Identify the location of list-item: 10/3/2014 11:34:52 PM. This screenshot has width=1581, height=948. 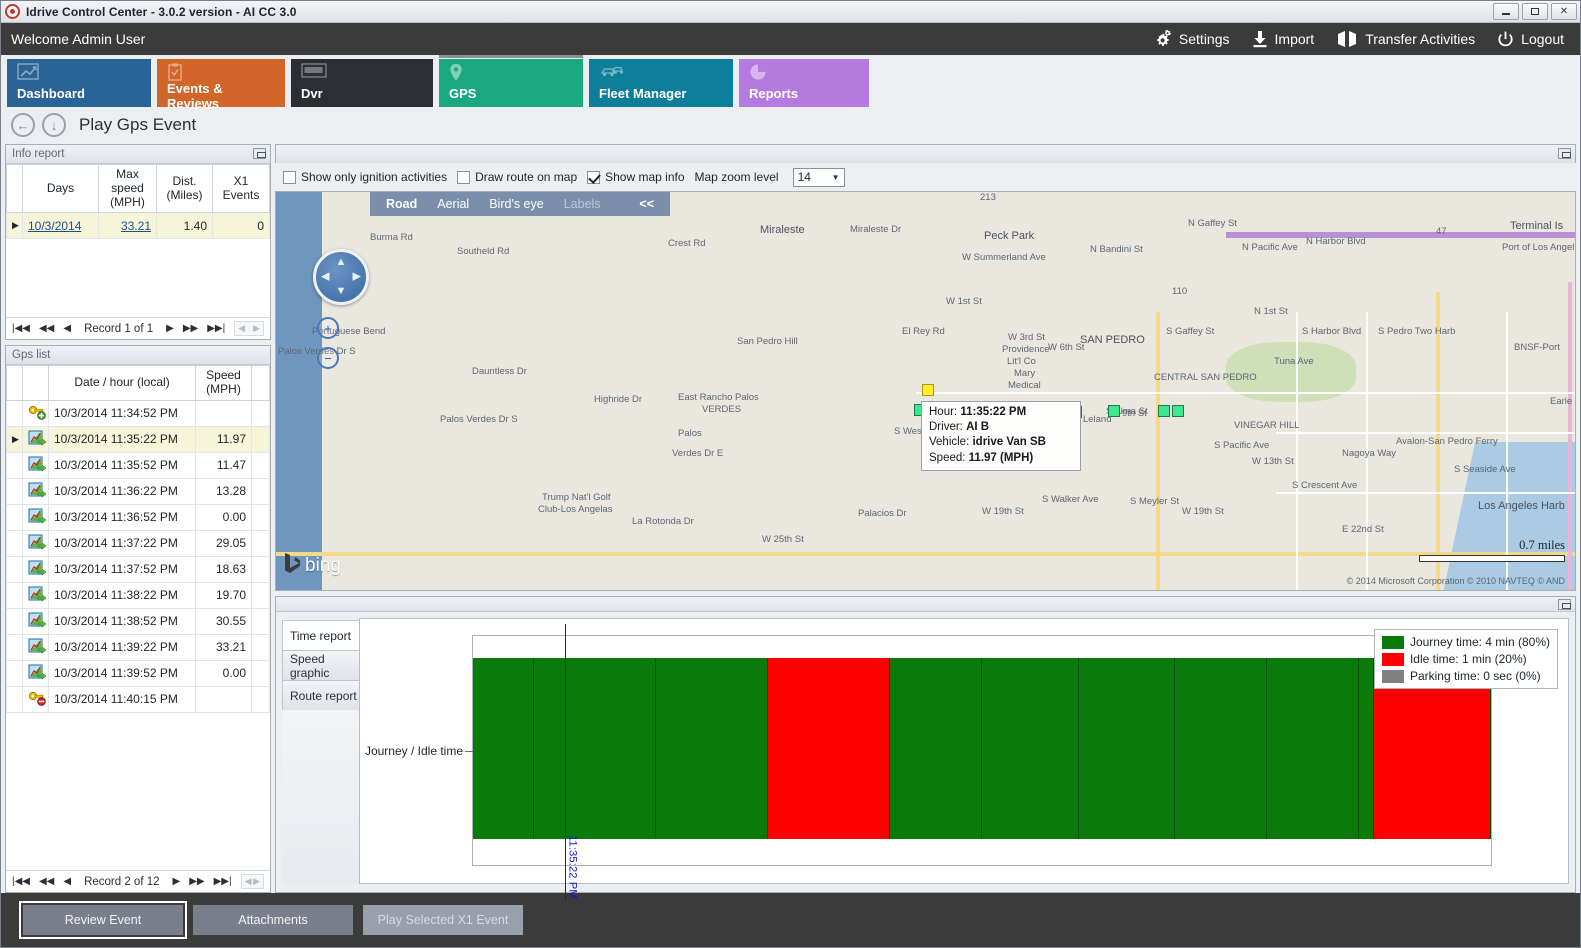
(138, 413).